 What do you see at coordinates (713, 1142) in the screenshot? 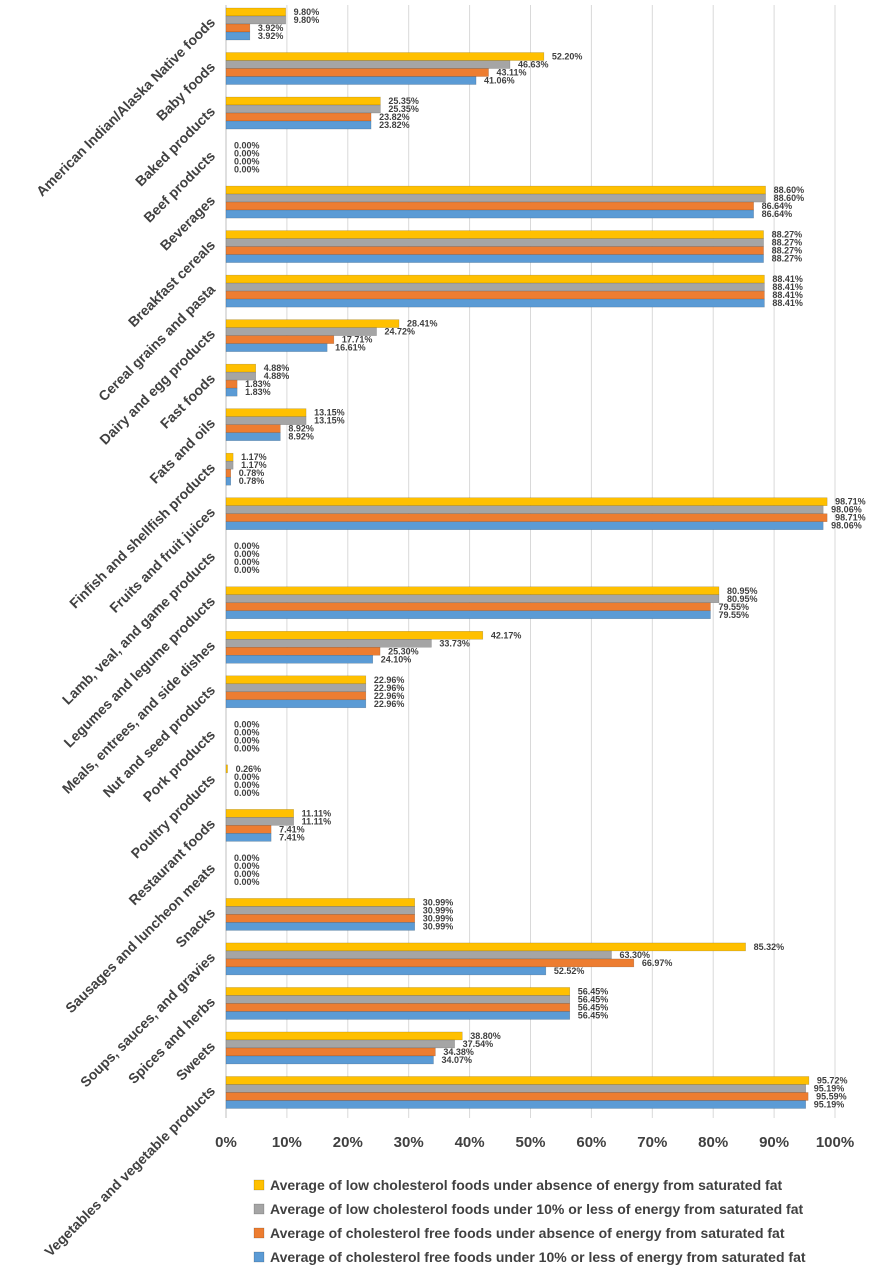
I see `x-tick-label: 80%` at bounding box center [713, 1142].